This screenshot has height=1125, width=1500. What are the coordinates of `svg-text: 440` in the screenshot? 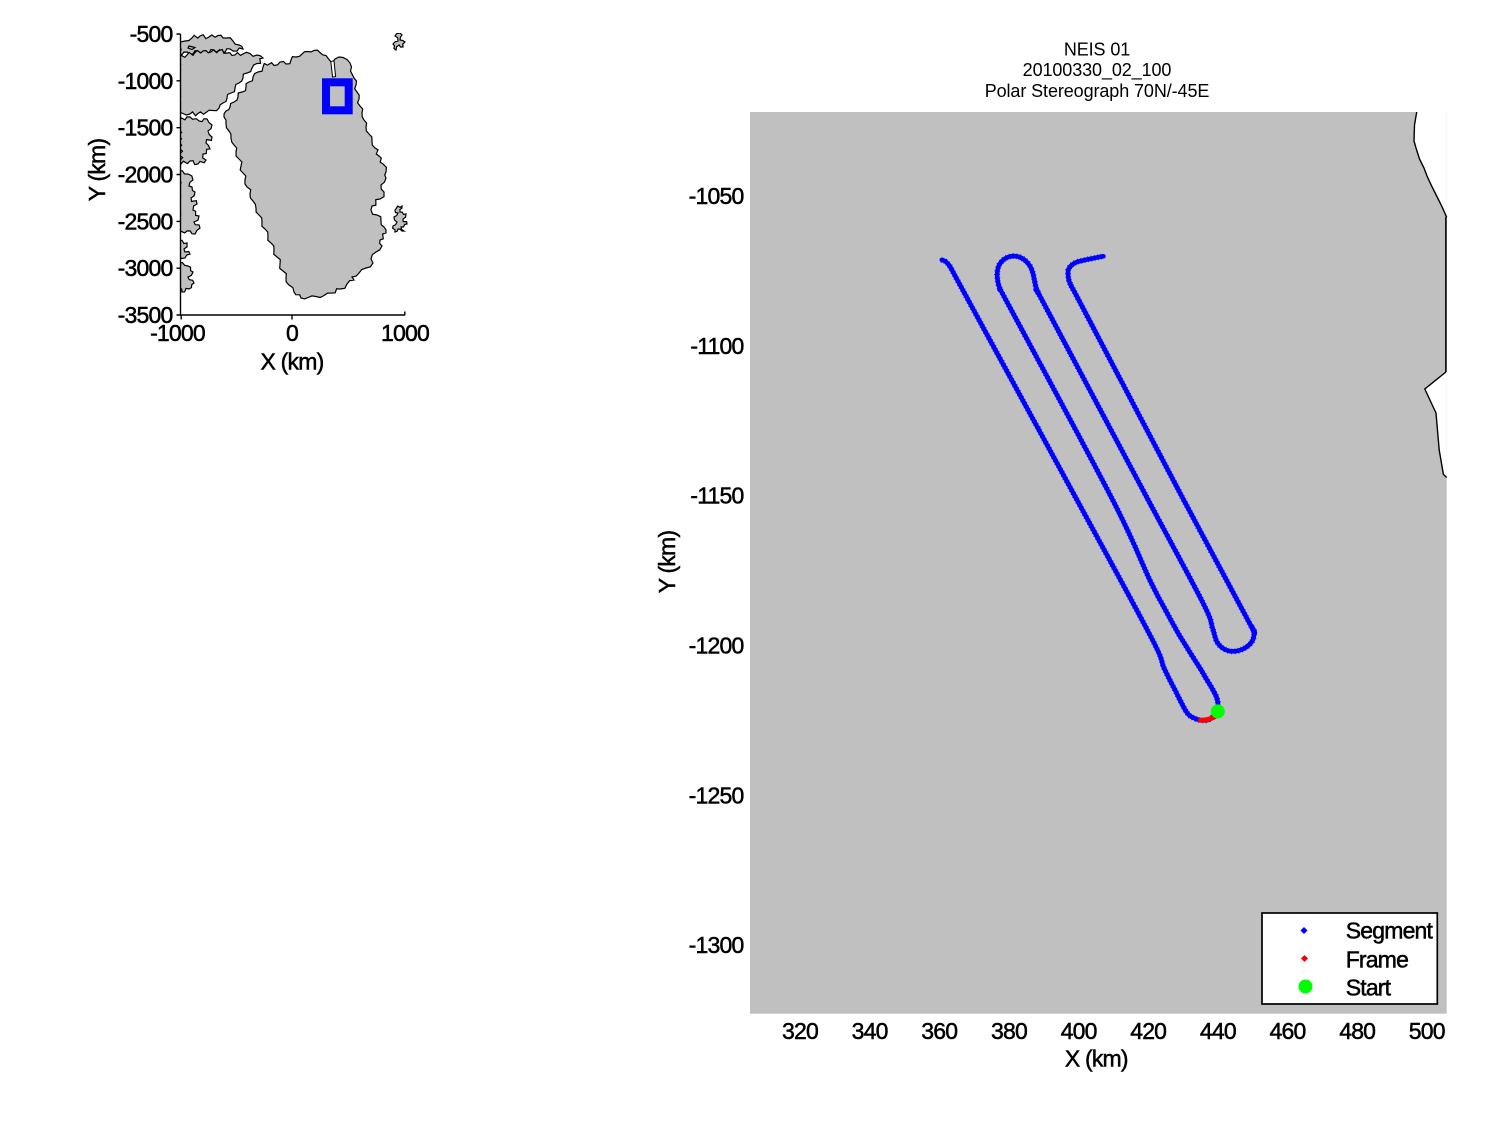 It's located at (1218, 1031).